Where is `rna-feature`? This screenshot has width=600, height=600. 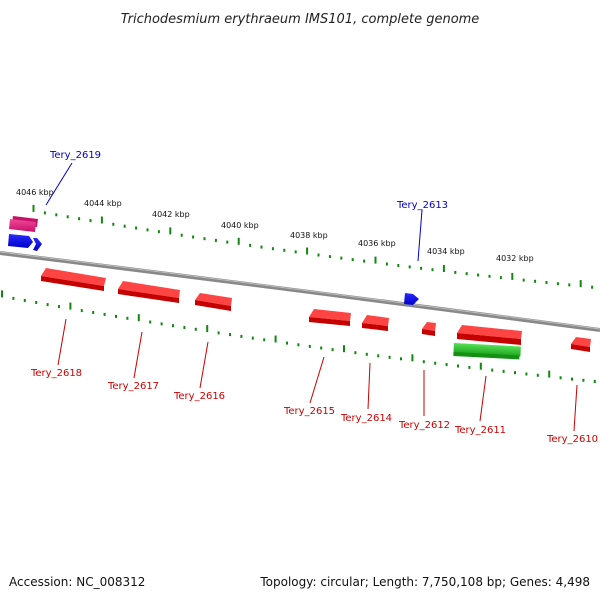
rna-feature is located at coordinates (23, 224).